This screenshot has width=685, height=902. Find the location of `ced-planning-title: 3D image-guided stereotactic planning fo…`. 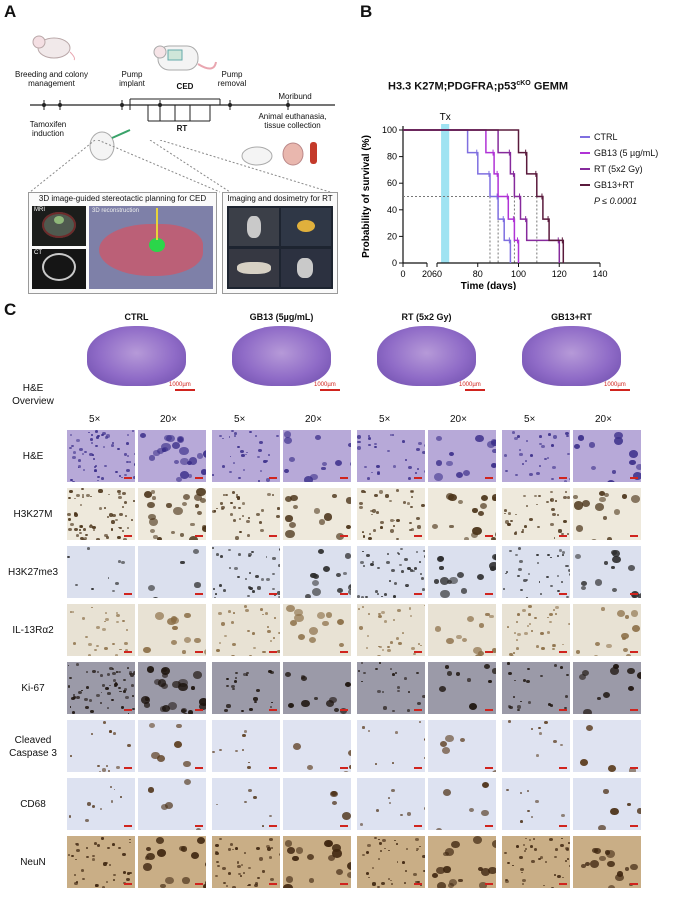

ced-planning-title: 3D image-guided stereotactic planning fo… is located at coordinates (122, 198).